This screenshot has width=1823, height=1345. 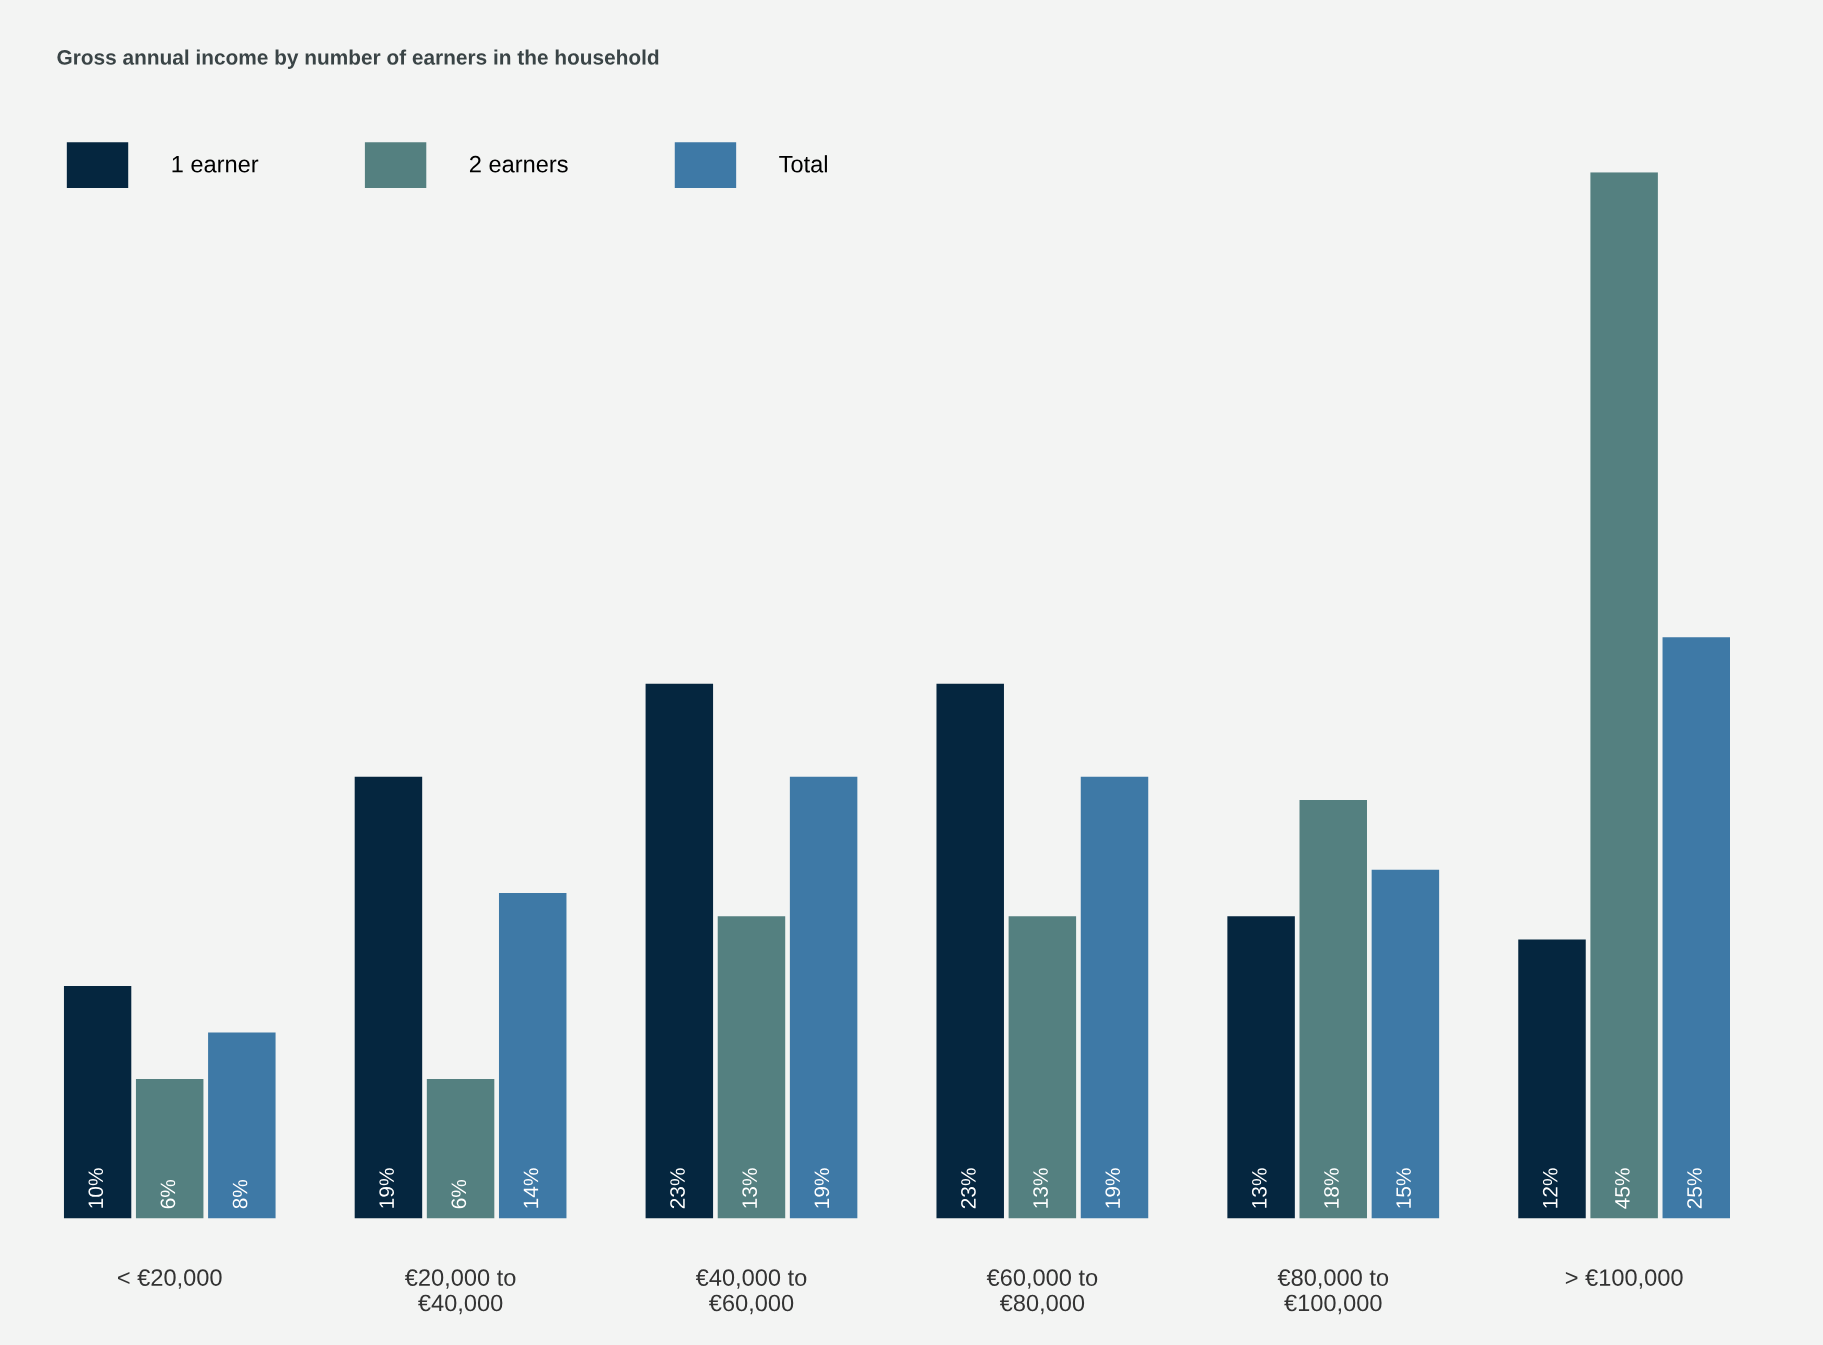 What do you see at coordinates (460, 1292) in the screenshot?
I see `x-tick-label: €20,000 to €40,000` at bounding box center [460, 1292].